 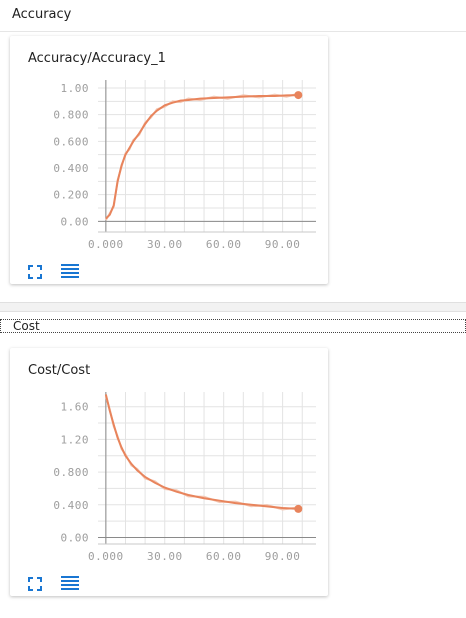 What do you see at coordinates (97, 58) in the screenshot?
I see `accuracy-chart-title: Accuracy/Accuracy_1` at bounding box center [97, 58].